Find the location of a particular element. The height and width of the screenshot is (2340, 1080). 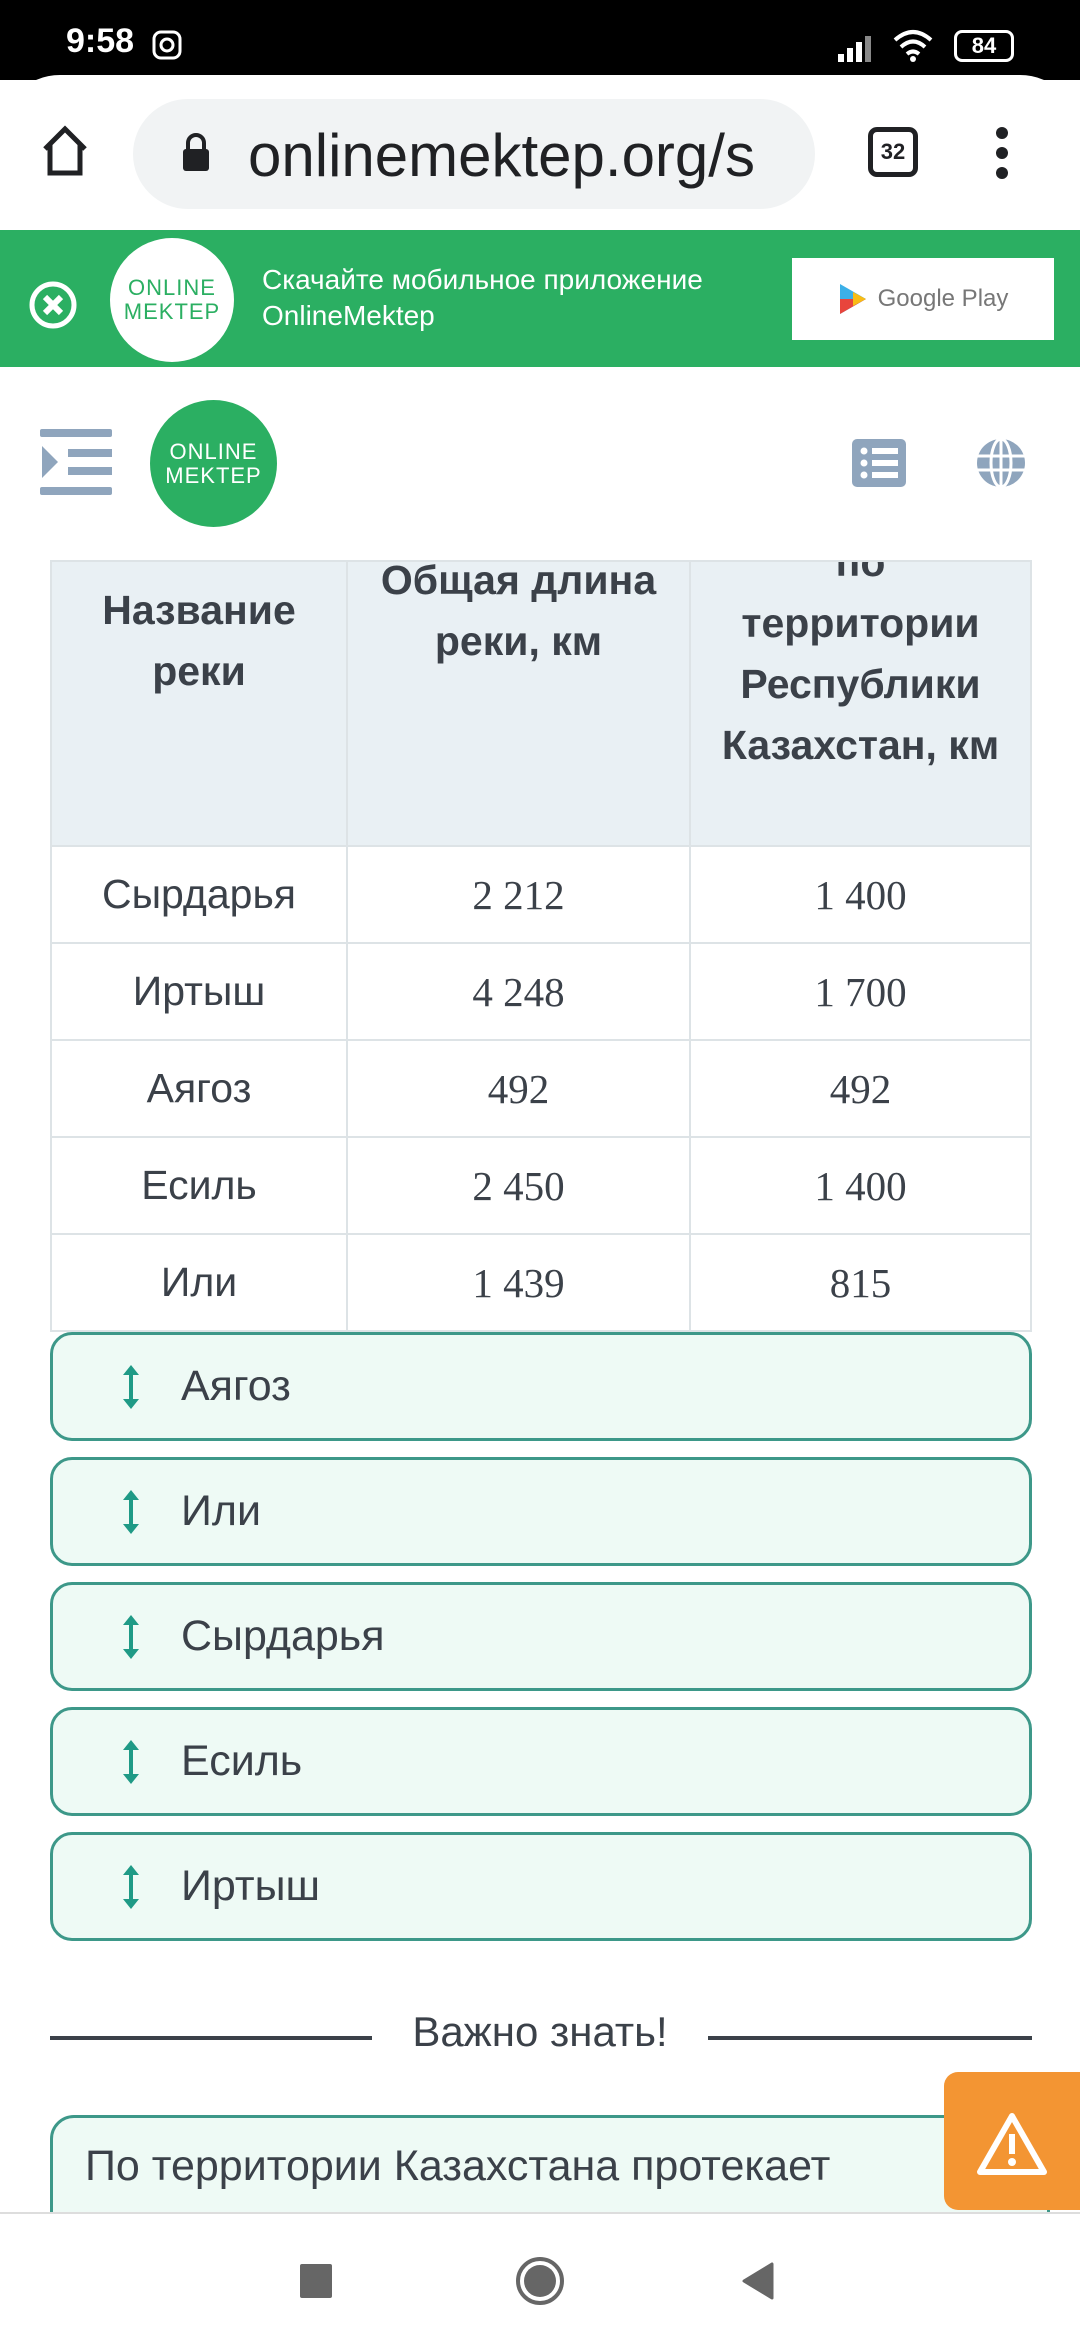

cell: Сырдарья is located at coordinates (199, 894).